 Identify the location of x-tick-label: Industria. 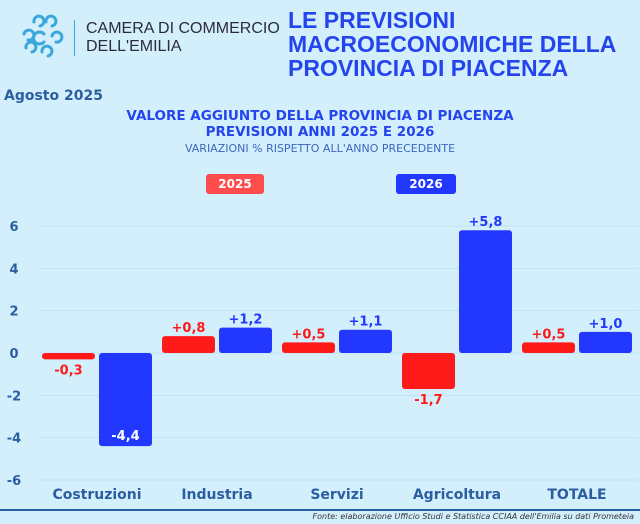
(216, 495).